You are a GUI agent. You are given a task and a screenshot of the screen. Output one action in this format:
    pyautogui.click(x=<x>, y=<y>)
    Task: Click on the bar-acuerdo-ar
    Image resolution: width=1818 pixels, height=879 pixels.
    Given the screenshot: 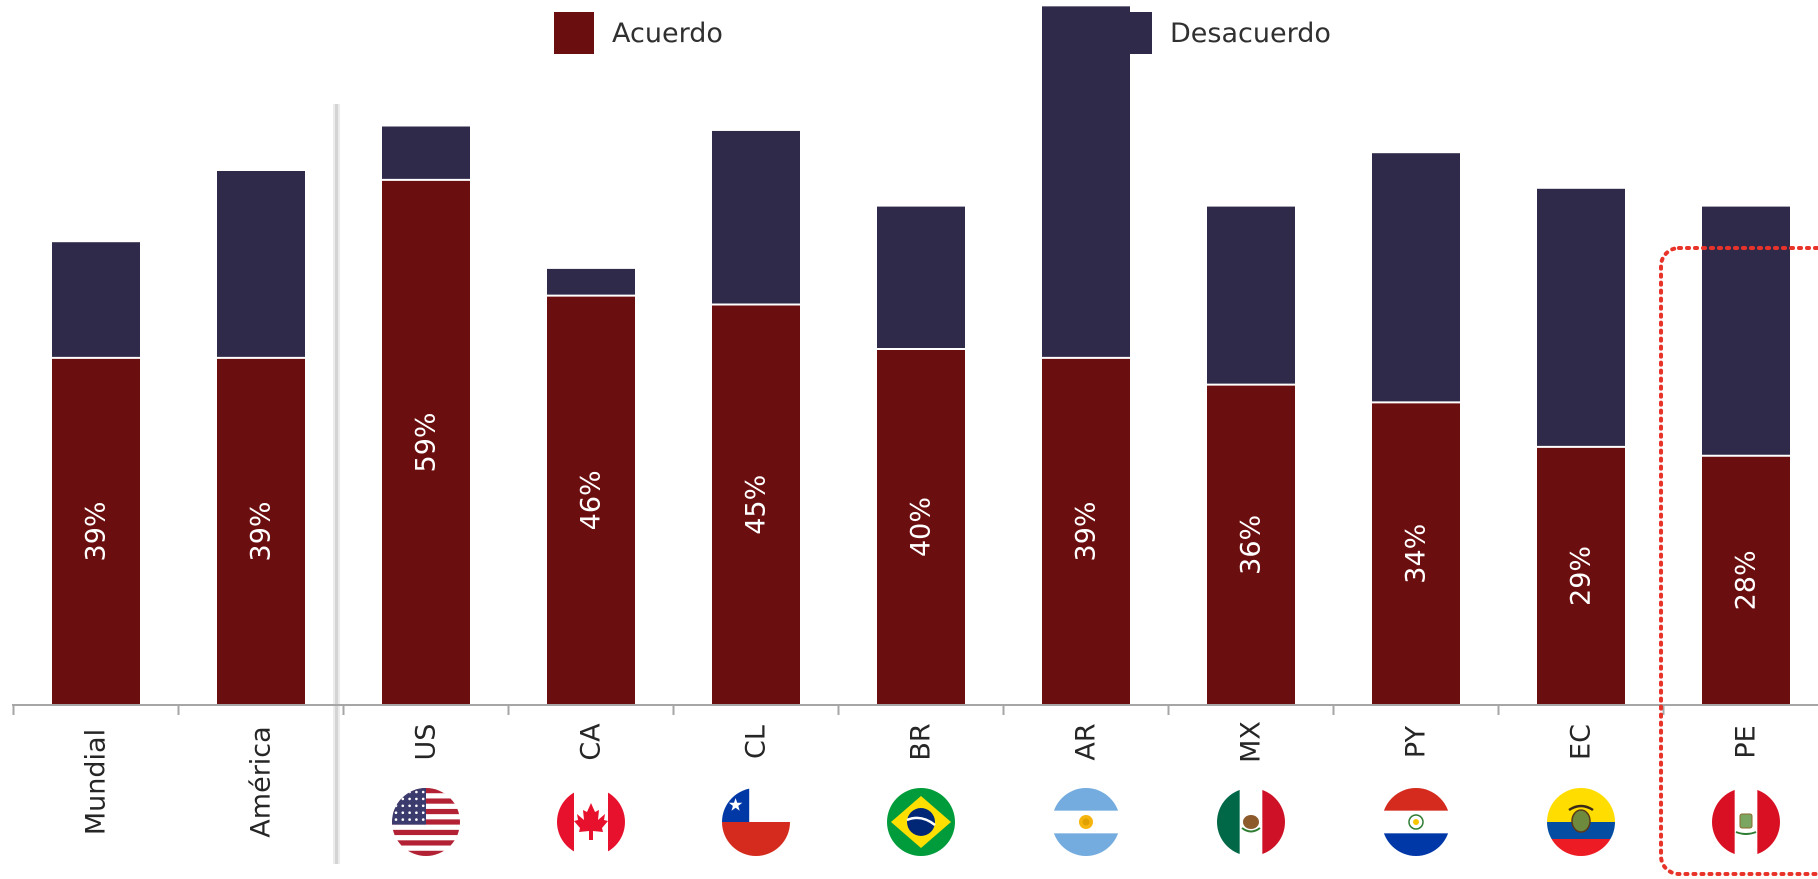 What is the action you would take?
    pyautogui.click(x=1086, y=531)
    